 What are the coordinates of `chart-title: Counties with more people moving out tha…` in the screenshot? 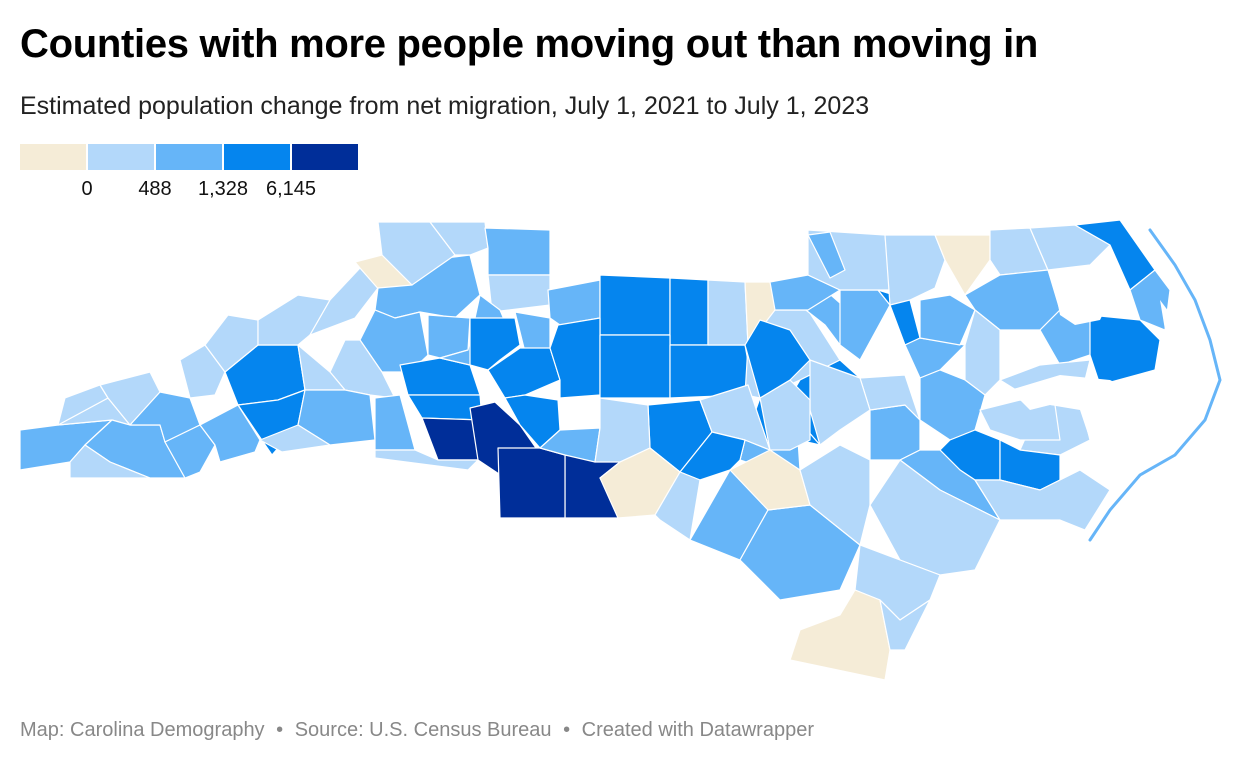 It's located at (529, 44).